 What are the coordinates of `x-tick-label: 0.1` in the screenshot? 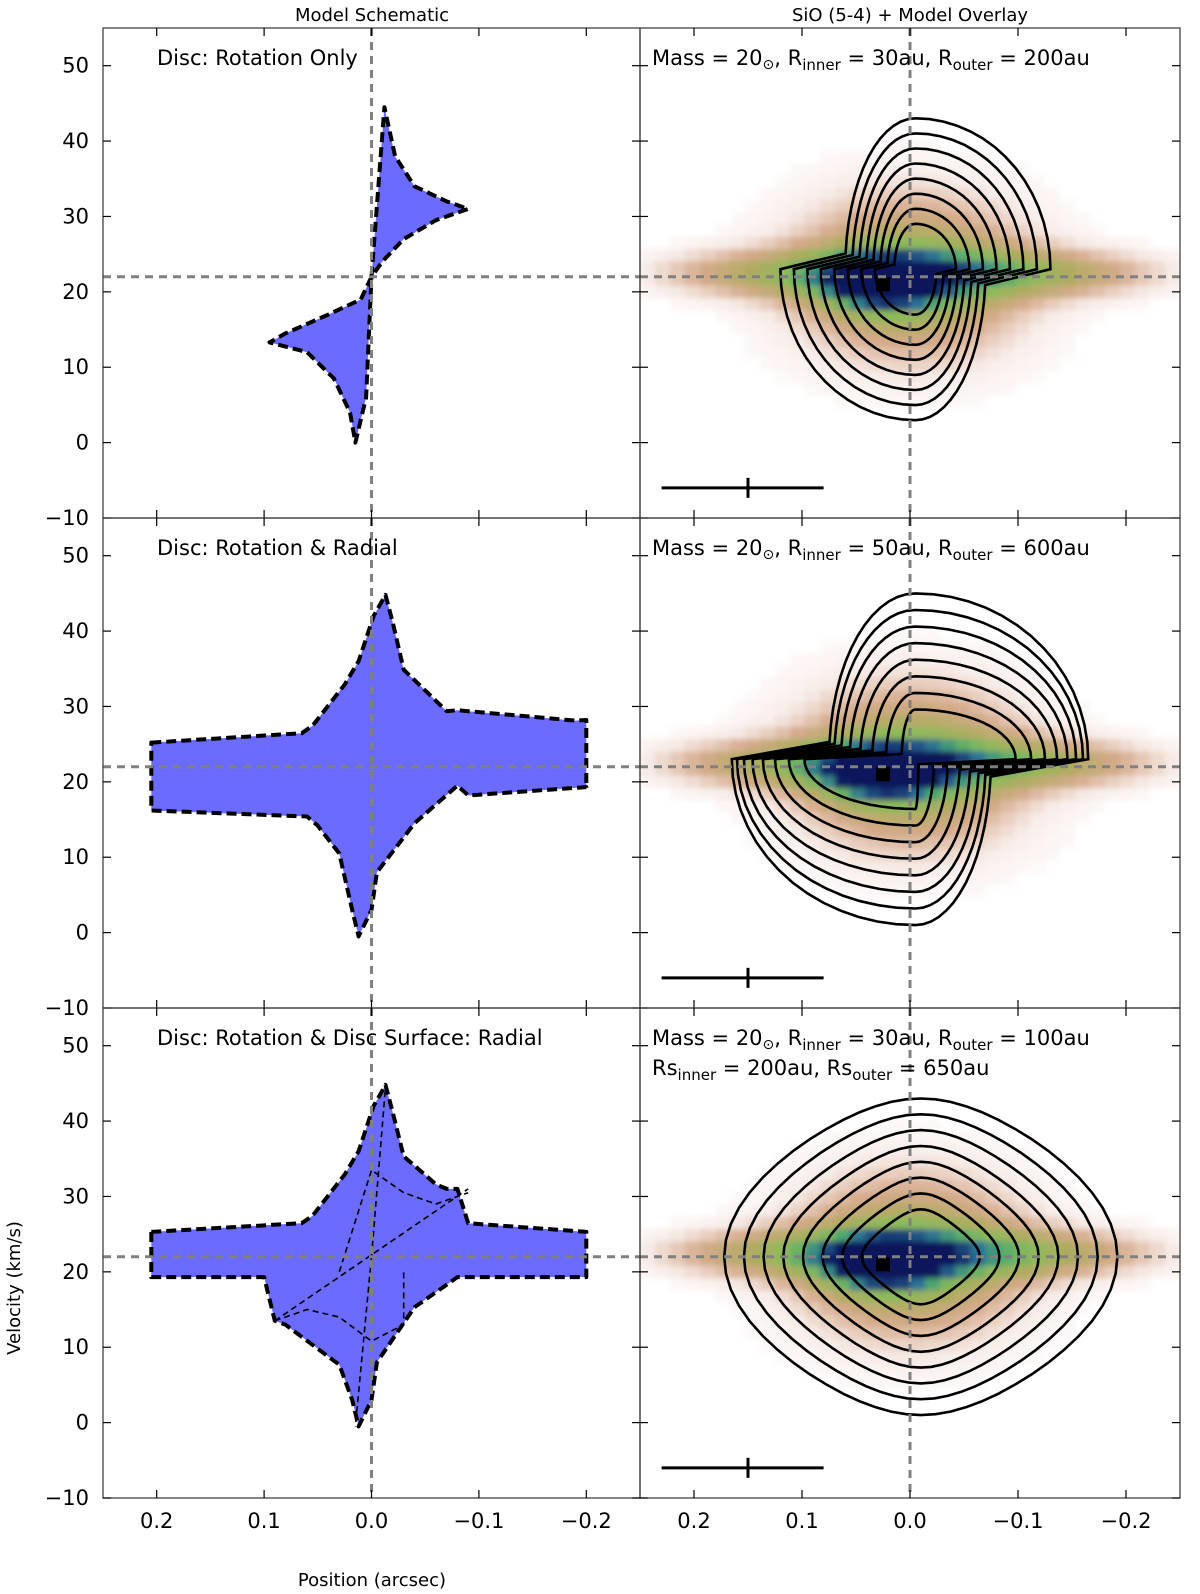 It's located at (801, 1521).